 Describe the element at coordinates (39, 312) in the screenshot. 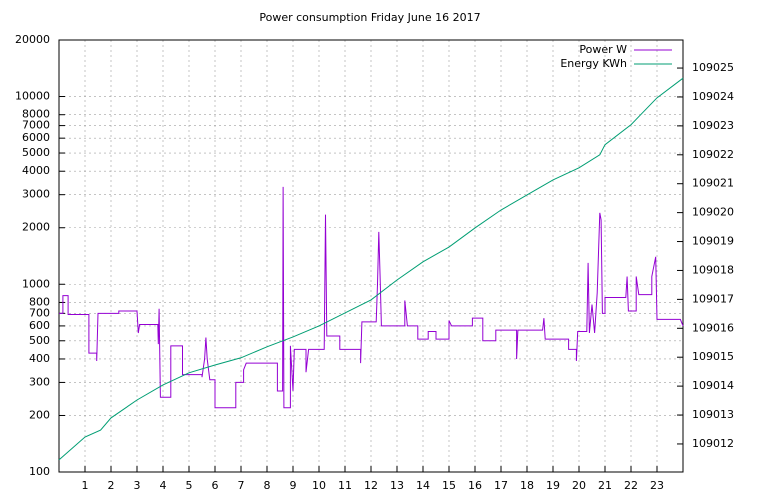

I see `y-tick-label: 700` at that location.